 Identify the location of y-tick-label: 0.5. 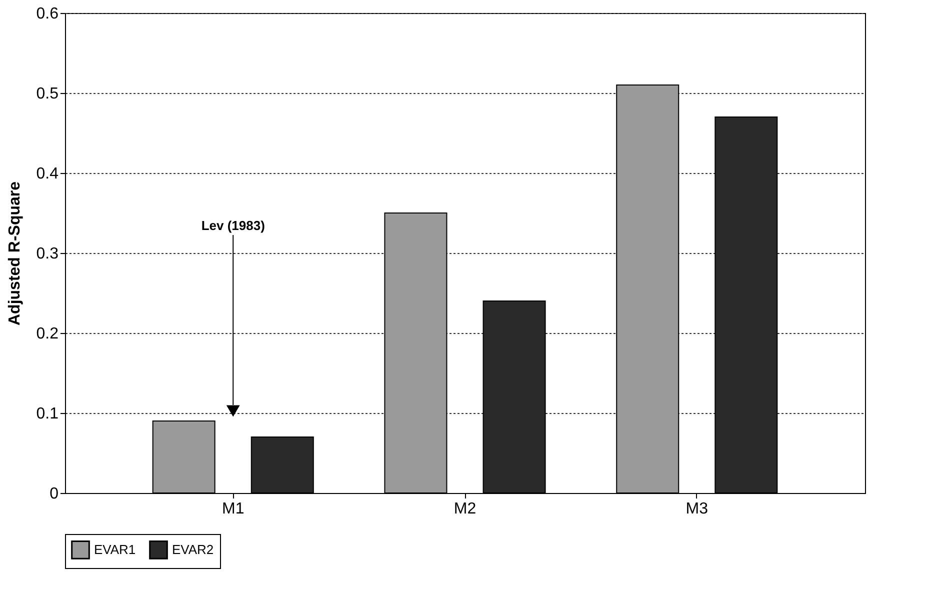
(47, 94).